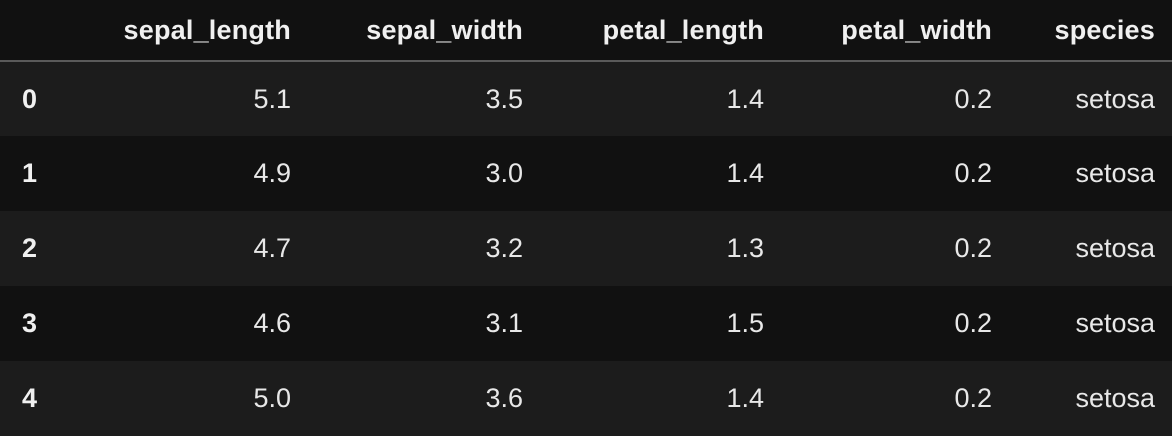  I want to click on column-header-petal-width: petal_width, so click(895, 31).